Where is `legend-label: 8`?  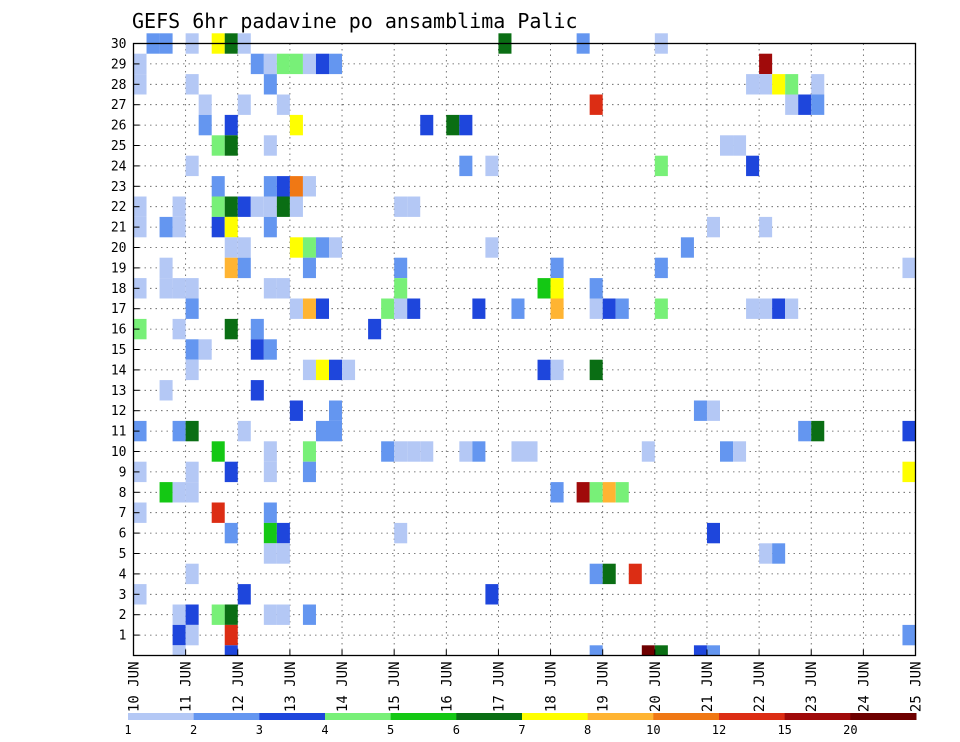 legend-label: 8 is located at coordinates (587, 730).